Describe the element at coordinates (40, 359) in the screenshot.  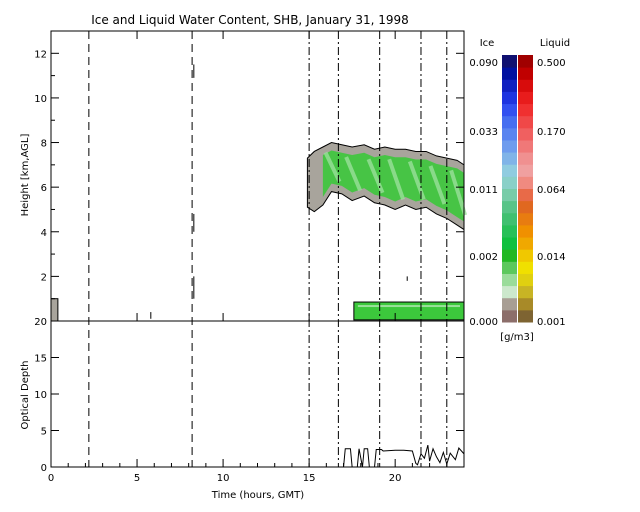
I see `optical-depth-tick-label: 15` at that location.